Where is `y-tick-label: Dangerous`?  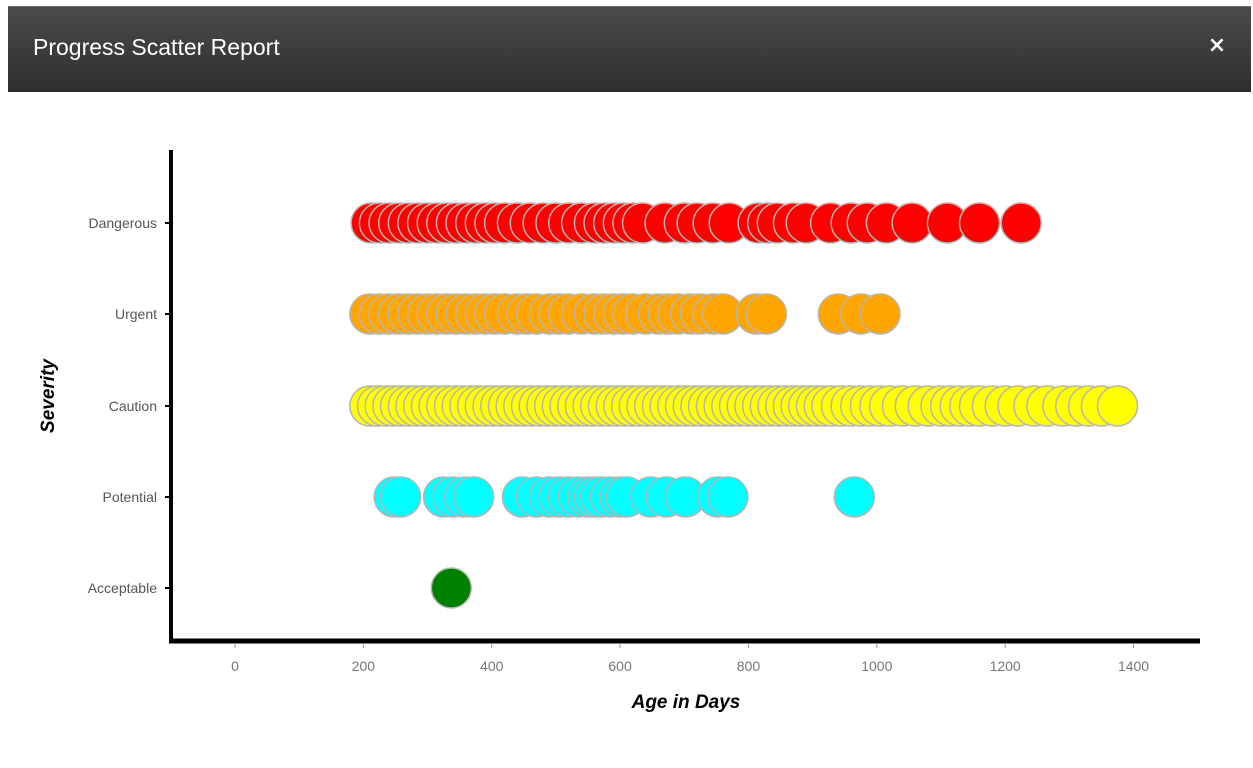 y-tick-label: Dangerous is located at coordinates (123, 223).